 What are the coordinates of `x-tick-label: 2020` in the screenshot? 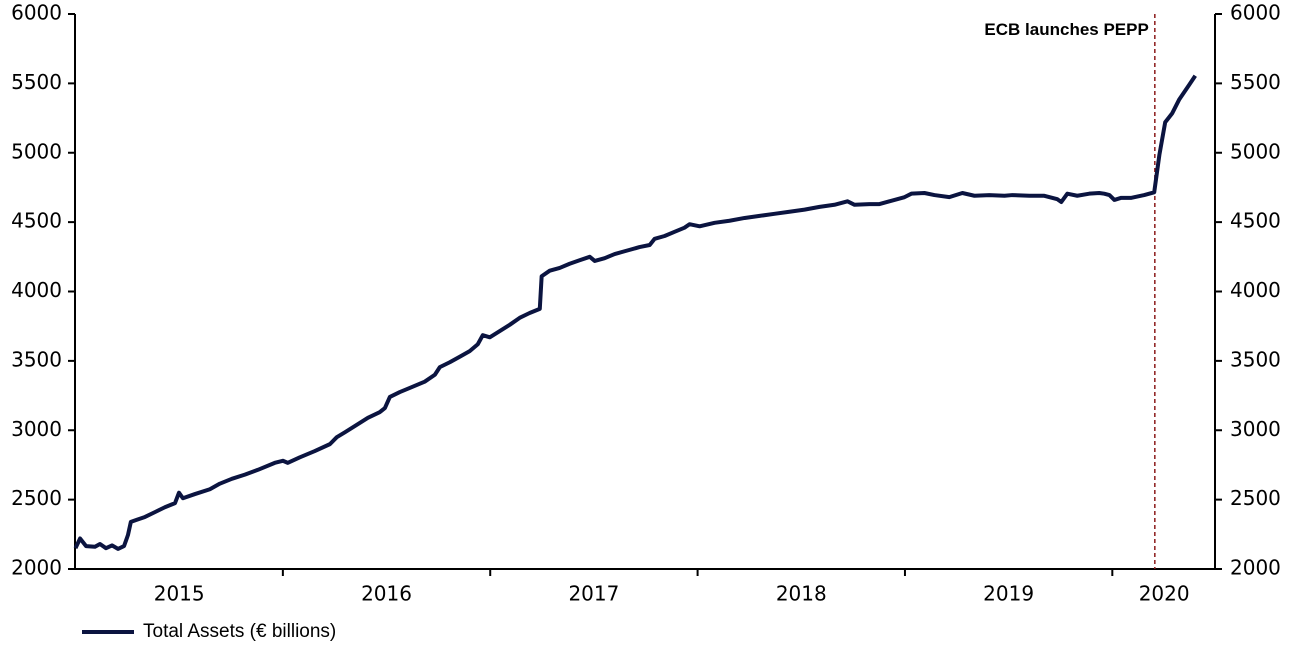 It's located at (1164, 594).